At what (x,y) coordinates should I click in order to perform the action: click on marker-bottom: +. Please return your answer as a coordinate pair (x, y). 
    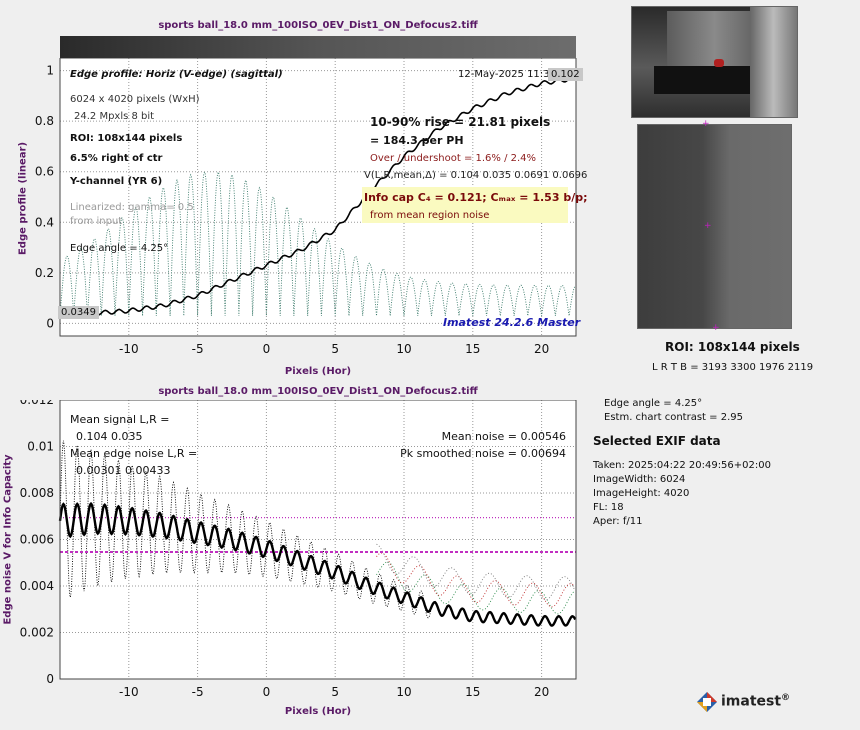
    Looking at the image, I should click on (716, 328).